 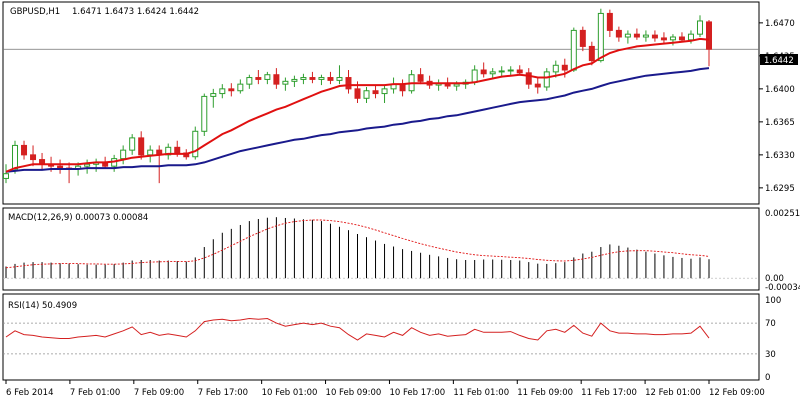 What do you see at coordinates (35, 12) in the screenshot?
I see `symbol-label: GBPUSD,H1` at bounding box center [35, 12].